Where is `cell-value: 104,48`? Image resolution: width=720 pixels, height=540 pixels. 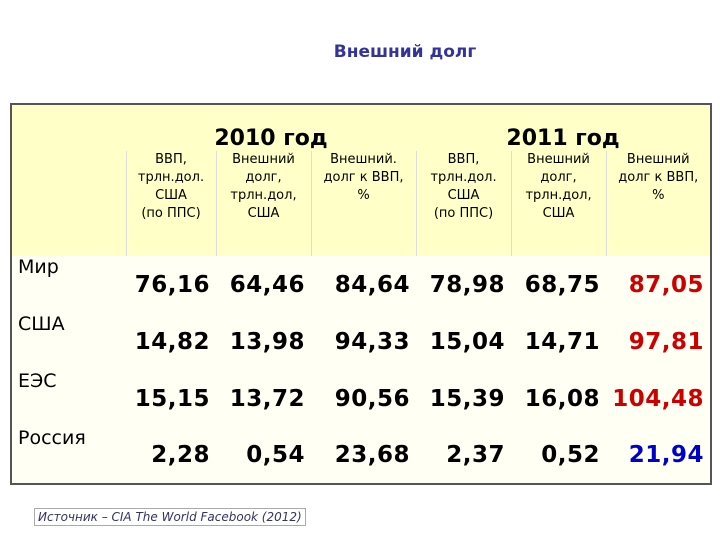 cell-value: 104,48 is located at coordinates (658, 398).